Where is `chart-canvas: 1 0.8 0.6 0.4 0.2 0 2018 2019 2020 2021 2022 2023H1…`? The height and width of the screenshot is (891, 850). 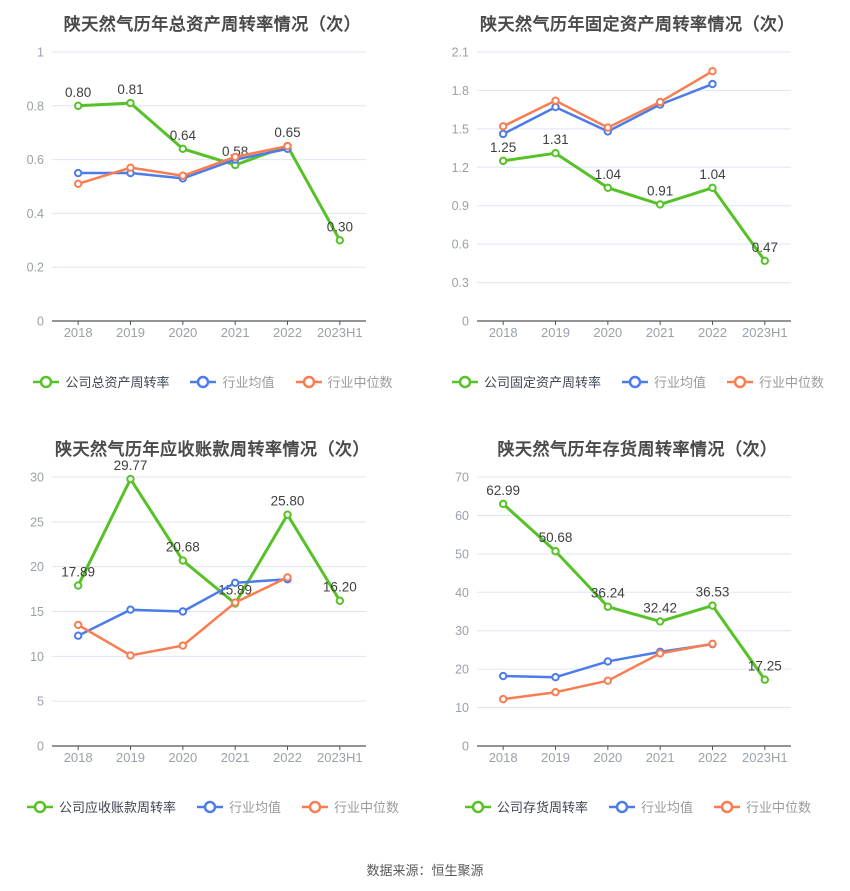
chart-canvas: 1 0.8 0.6 0.4 0.2 0 2018 2019 2020 2021 2022 2023H1… is located at coordinates (196, 193).